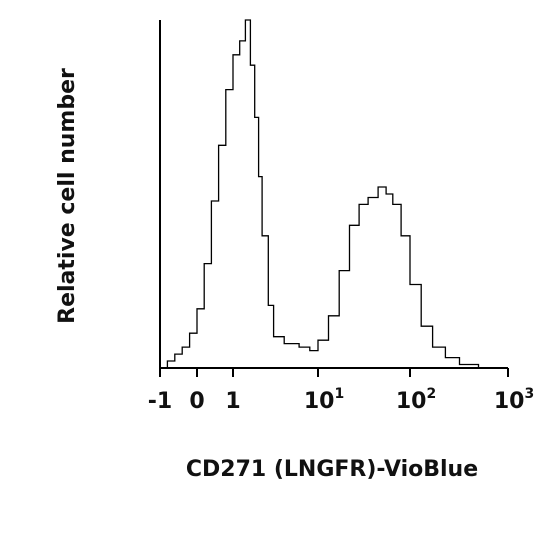 This screenshot has width=540, height=540. What do you see at coordinates (196, 401) in the screenshot?
I see `x-tick-label: 0` at bounding box center [196, 401].